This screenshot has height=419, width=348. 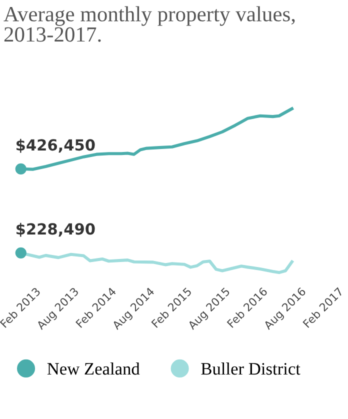 I want to click on data-label: $426,450, so click(x=55, y=145).